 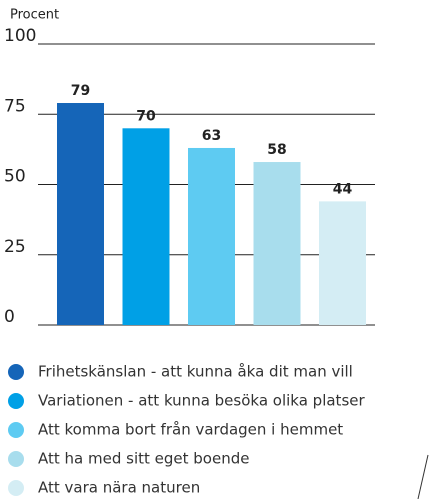 I want to click on y-tick-label: 100, so click(x=20, y=36).